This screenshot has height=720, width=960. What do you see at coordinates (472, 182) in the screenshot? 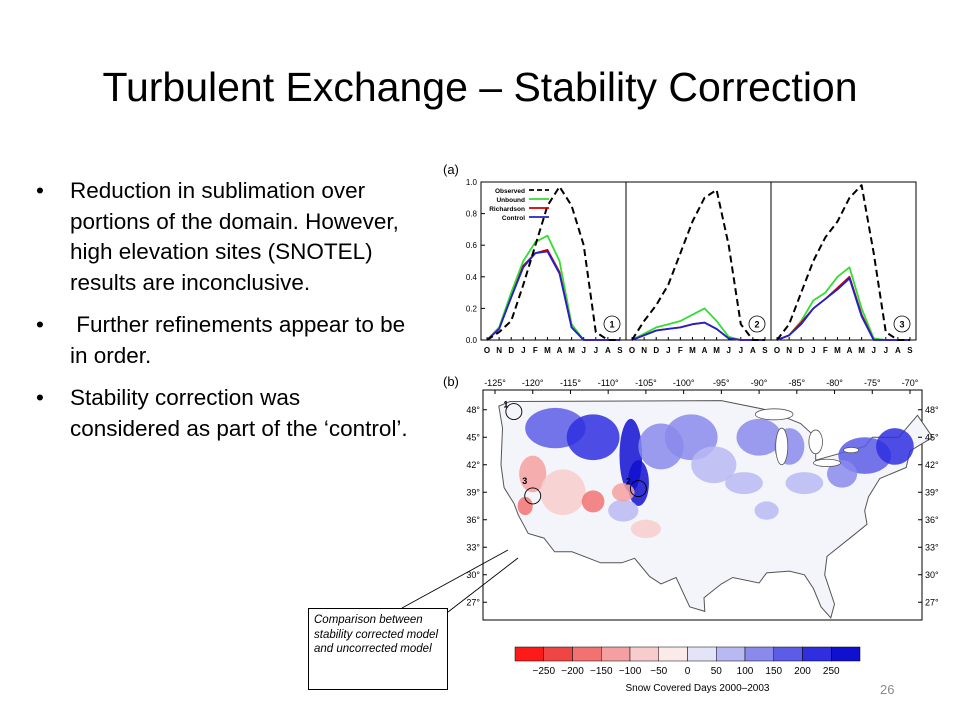
I see `y-tick-label: 1.0` at bounding box center [472, 182].